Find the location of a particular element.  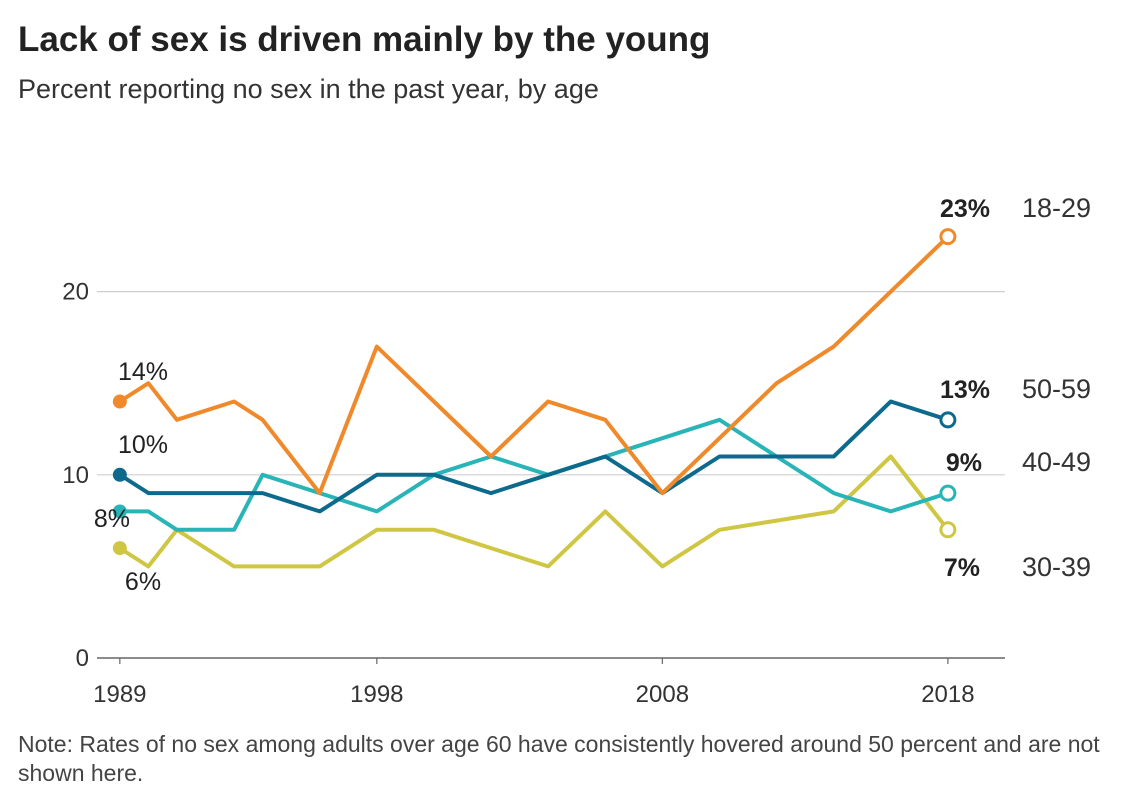

end-value-label: 9% is located at coordinates (964, 463).